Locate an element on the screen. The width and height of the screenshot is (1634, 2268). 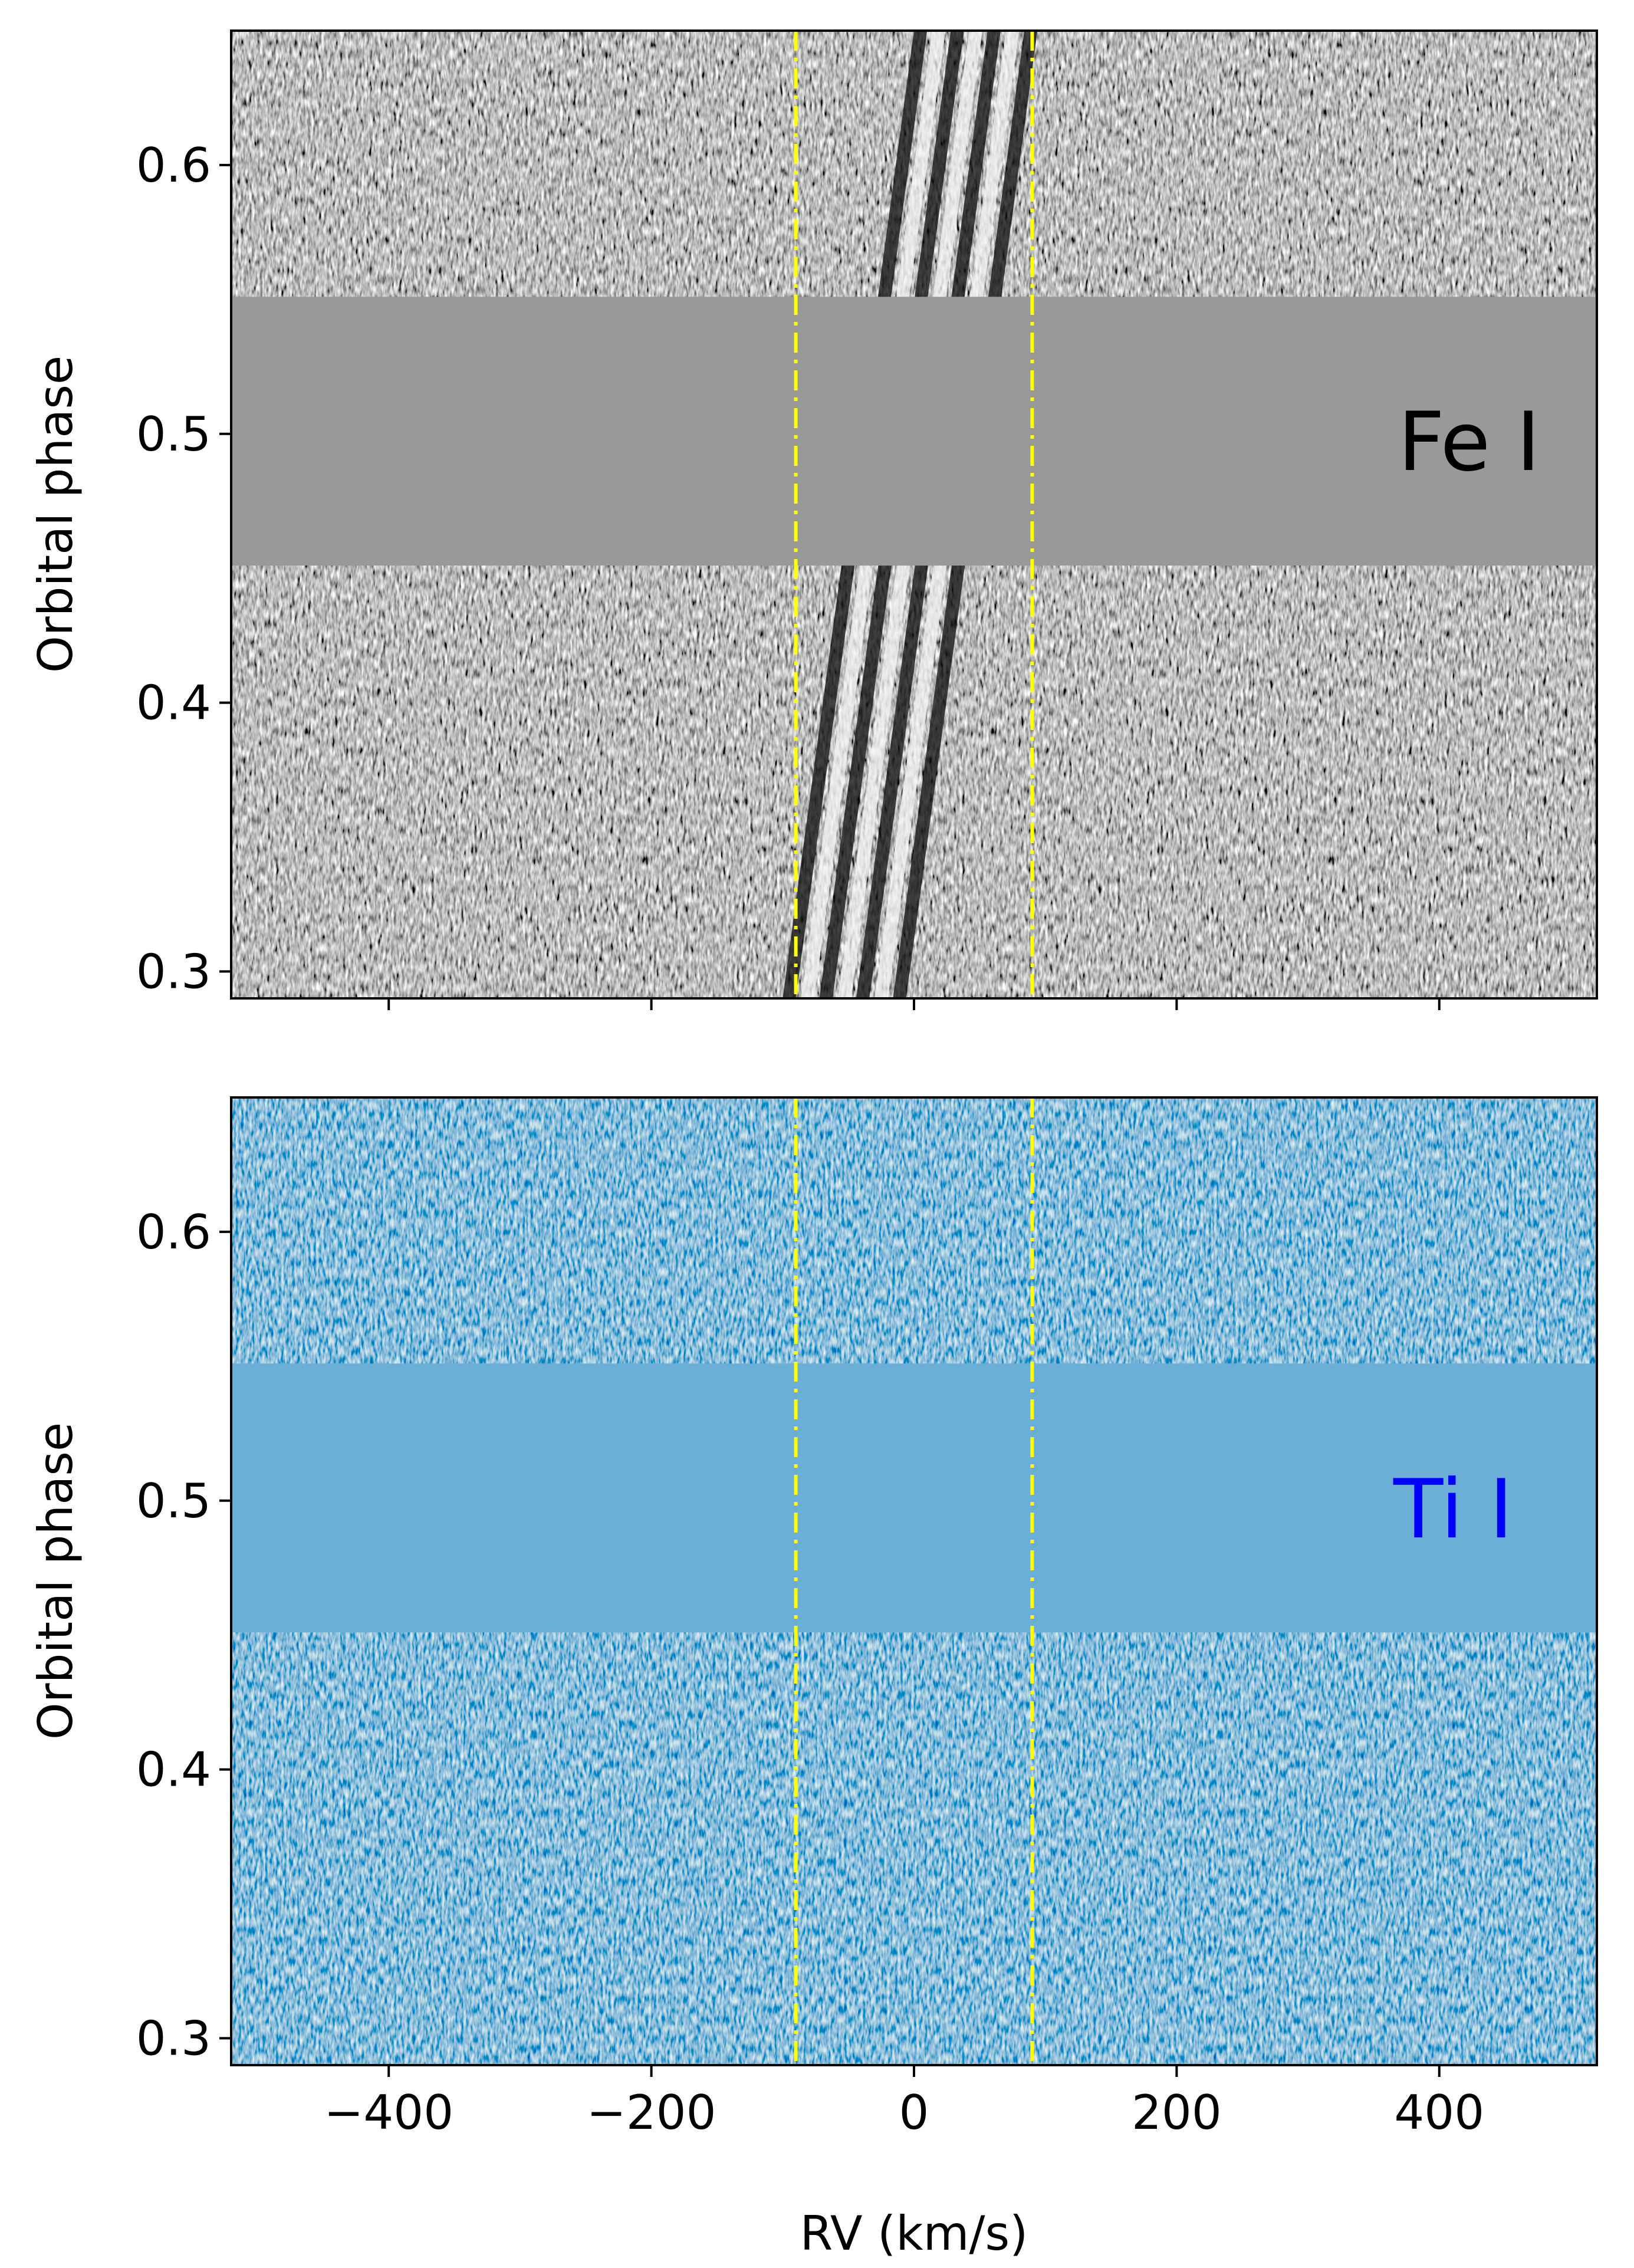
ti-velocity-markers is located at coordinates (914, 1581).